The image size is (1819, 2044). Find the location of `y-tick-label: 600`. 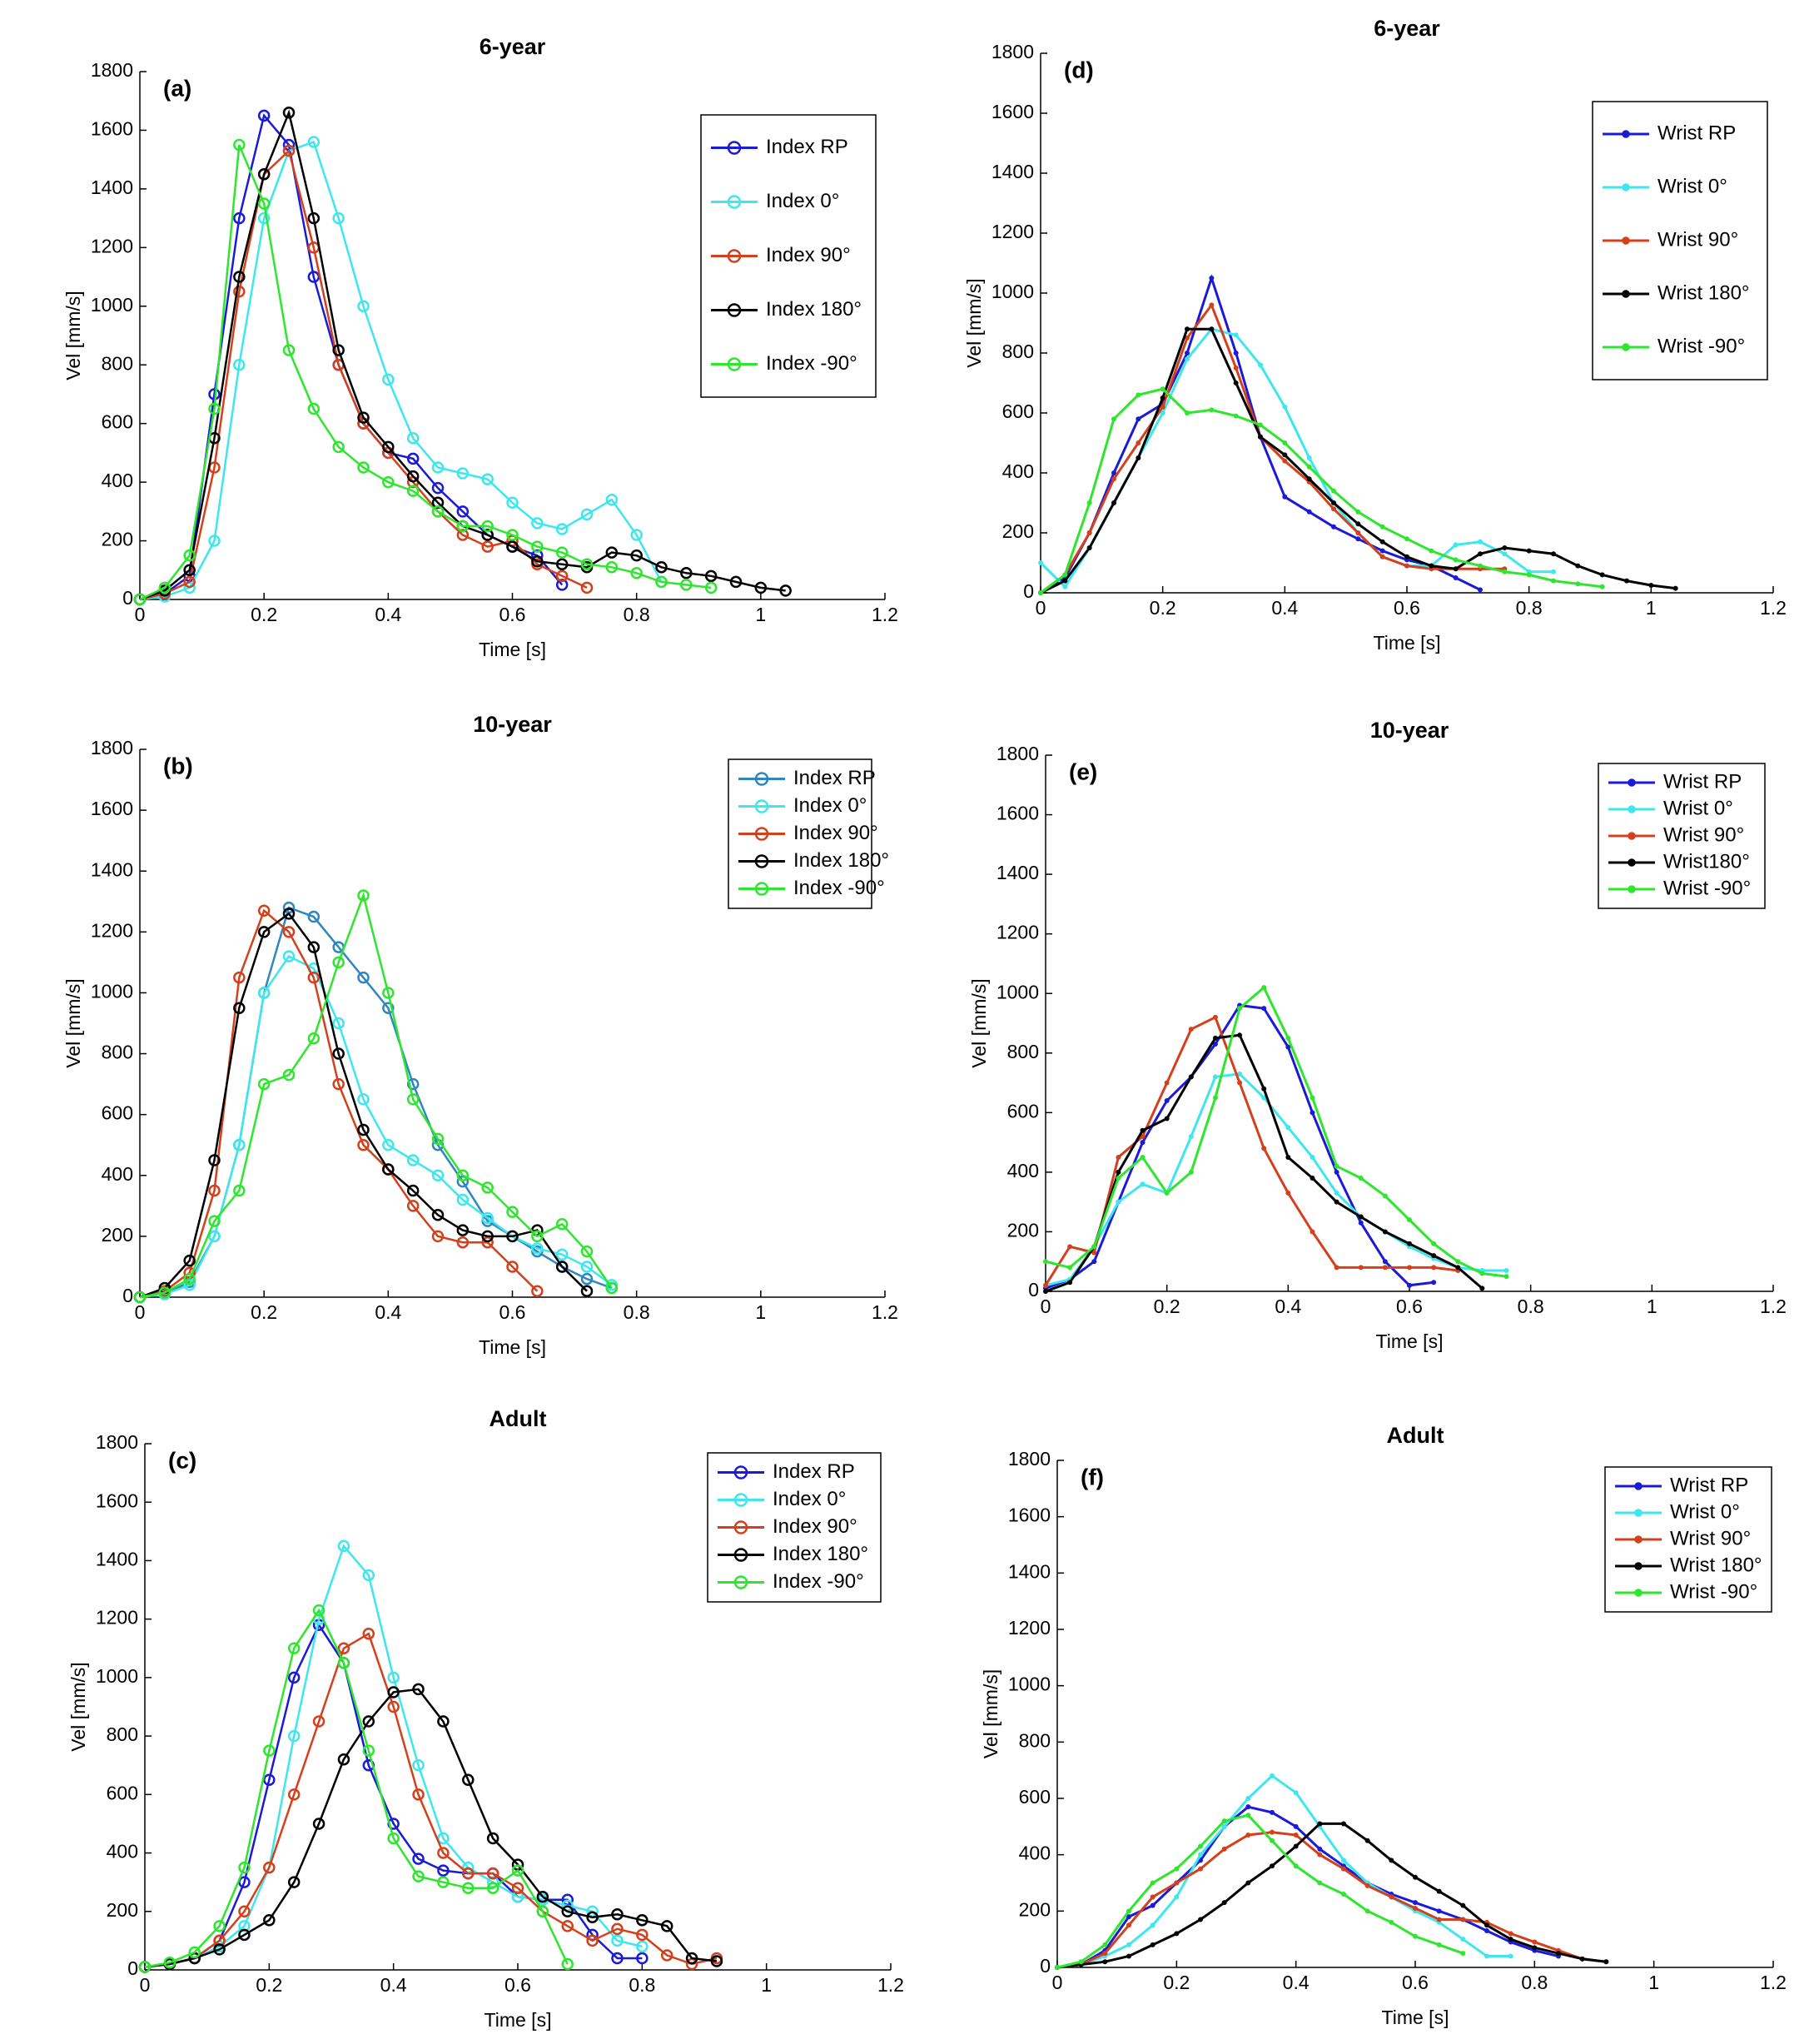

y-tick-label: 600 is located at coordinates (117, 1113).